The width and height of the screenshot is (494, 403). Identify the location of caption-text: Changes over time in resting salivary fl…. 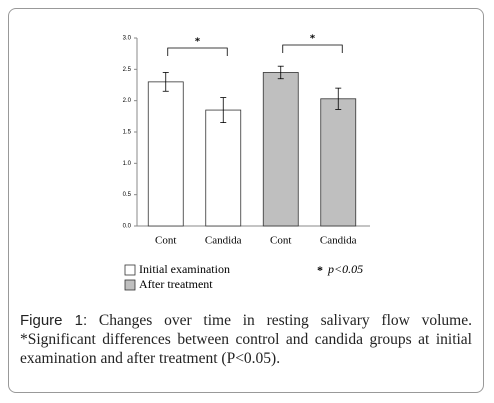
(246, 339).